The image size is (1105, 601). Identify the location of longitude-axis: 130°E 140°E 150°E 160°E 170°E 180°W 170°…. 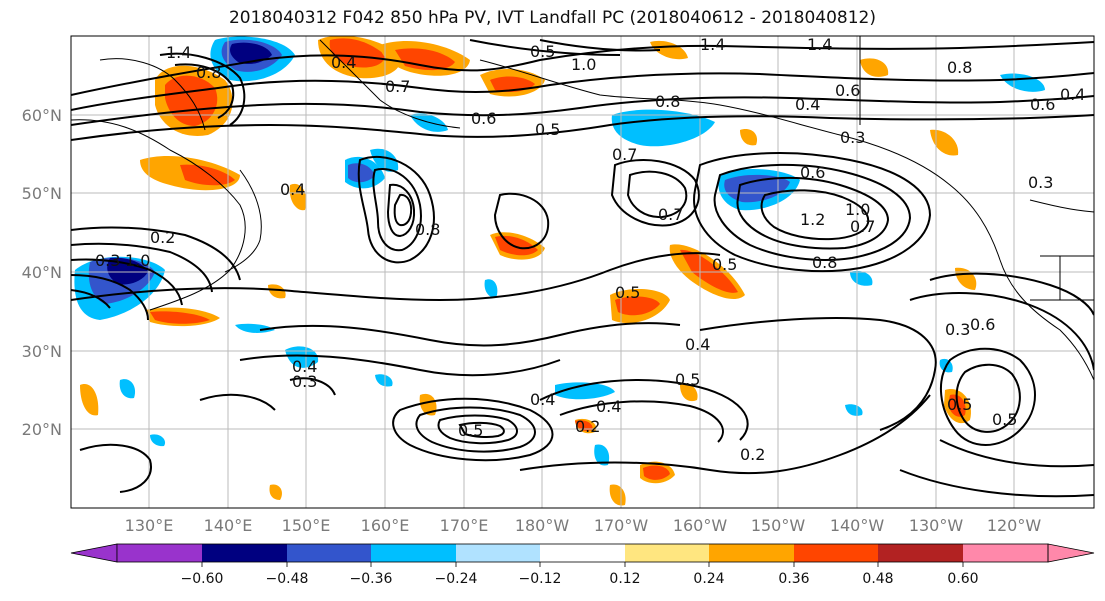
(583, 525).